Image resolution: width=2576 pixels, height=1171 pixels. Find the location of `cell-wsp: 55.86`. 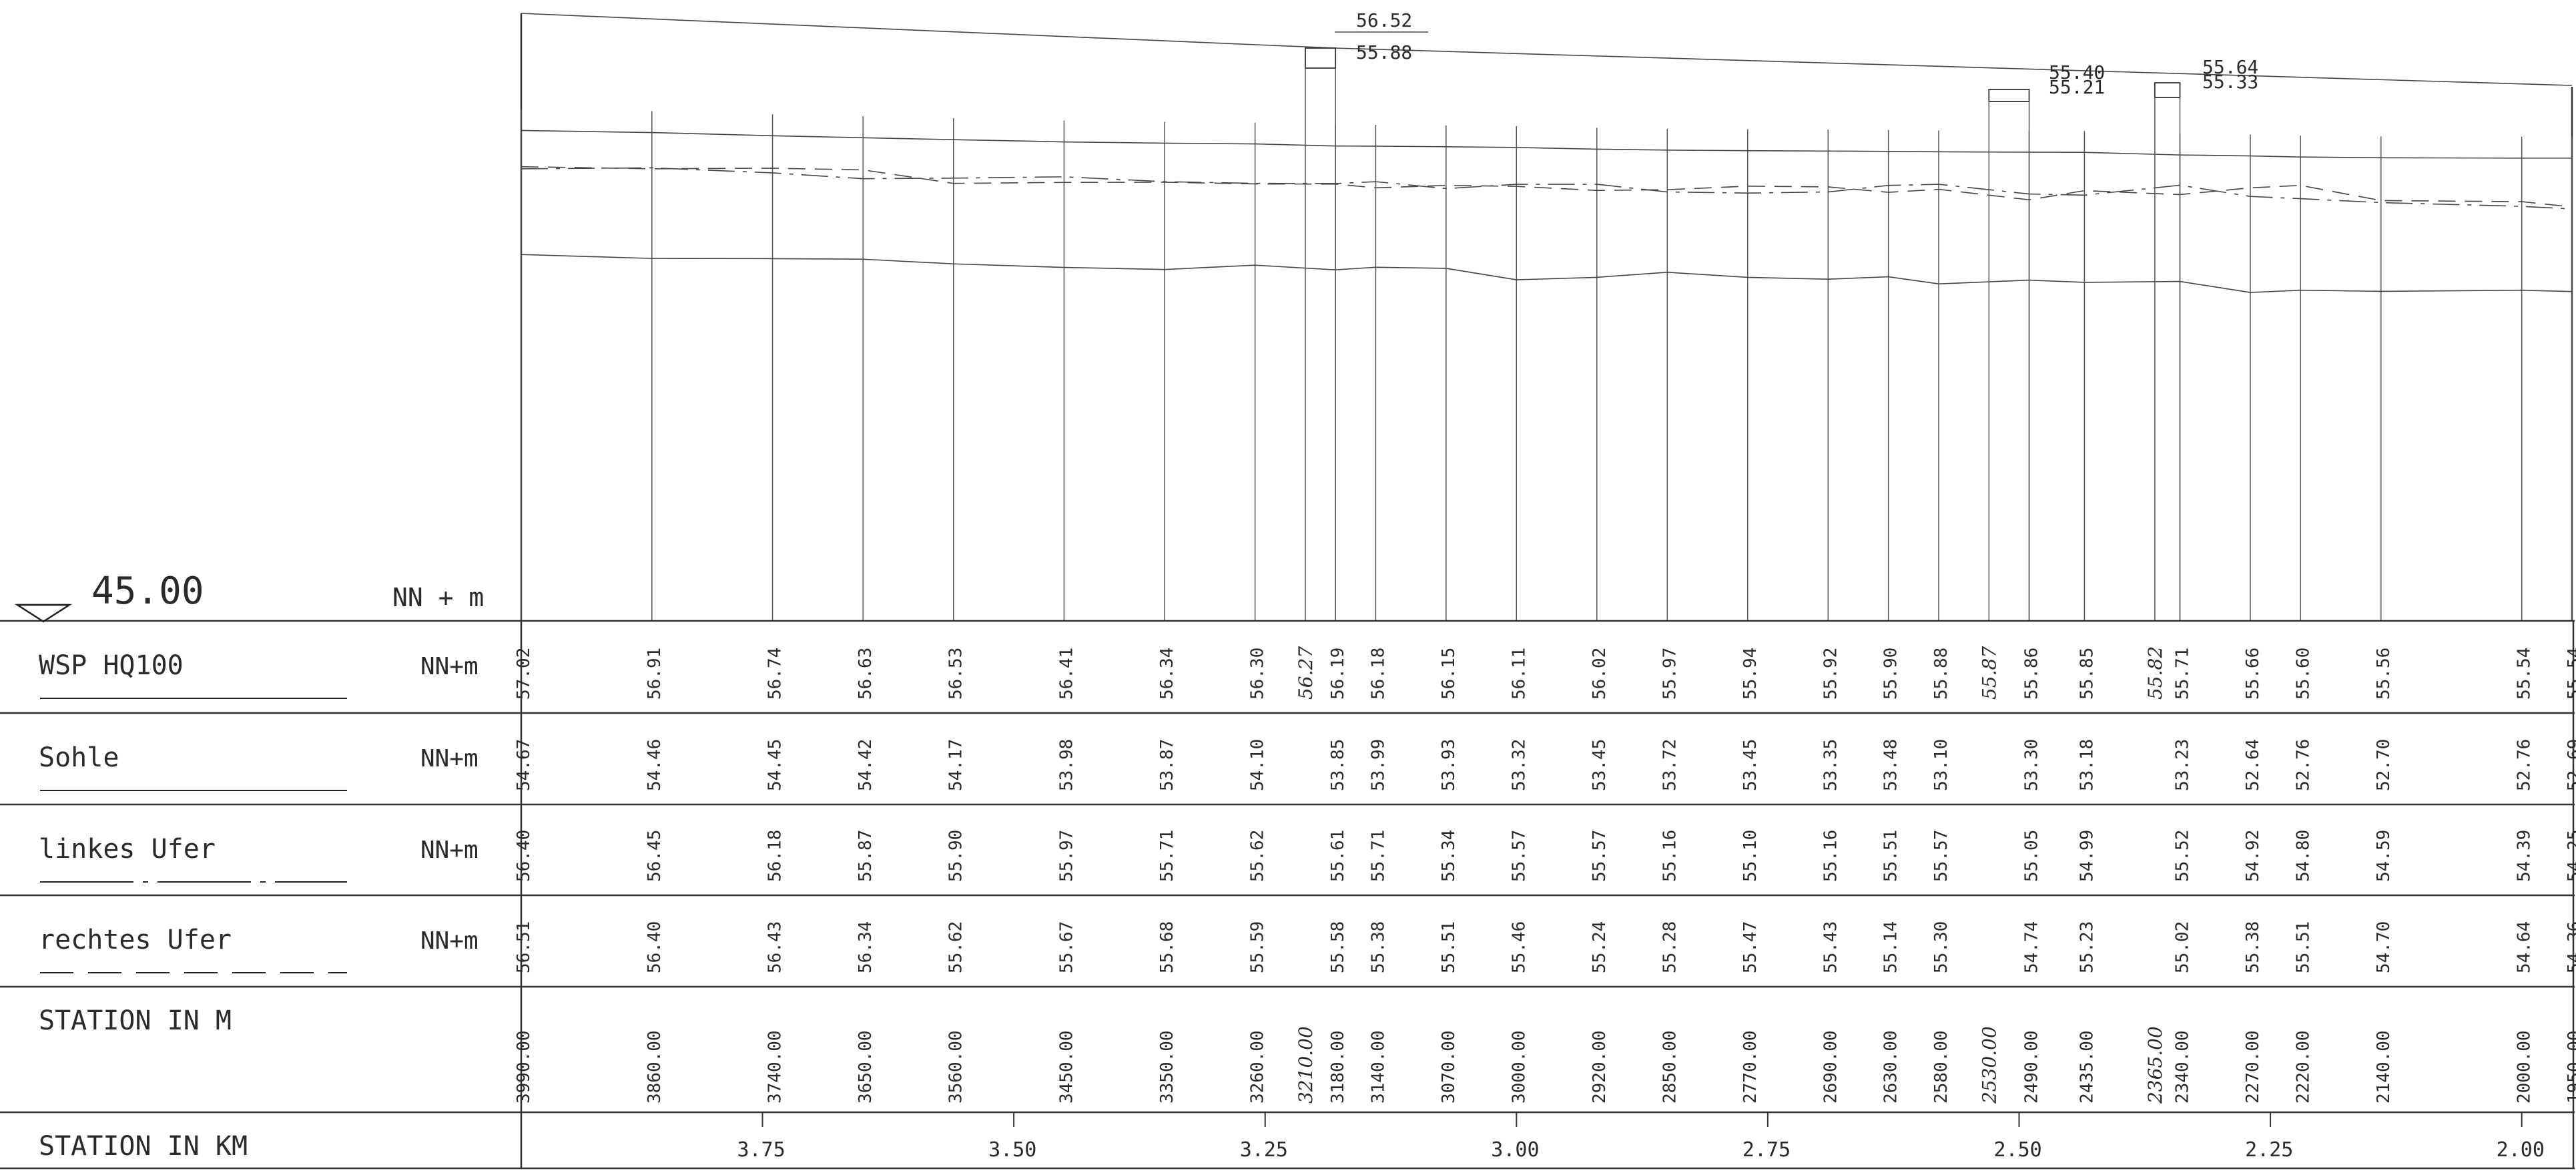

cell-wsp: 55.86 is located at coordinates (2032, 674).